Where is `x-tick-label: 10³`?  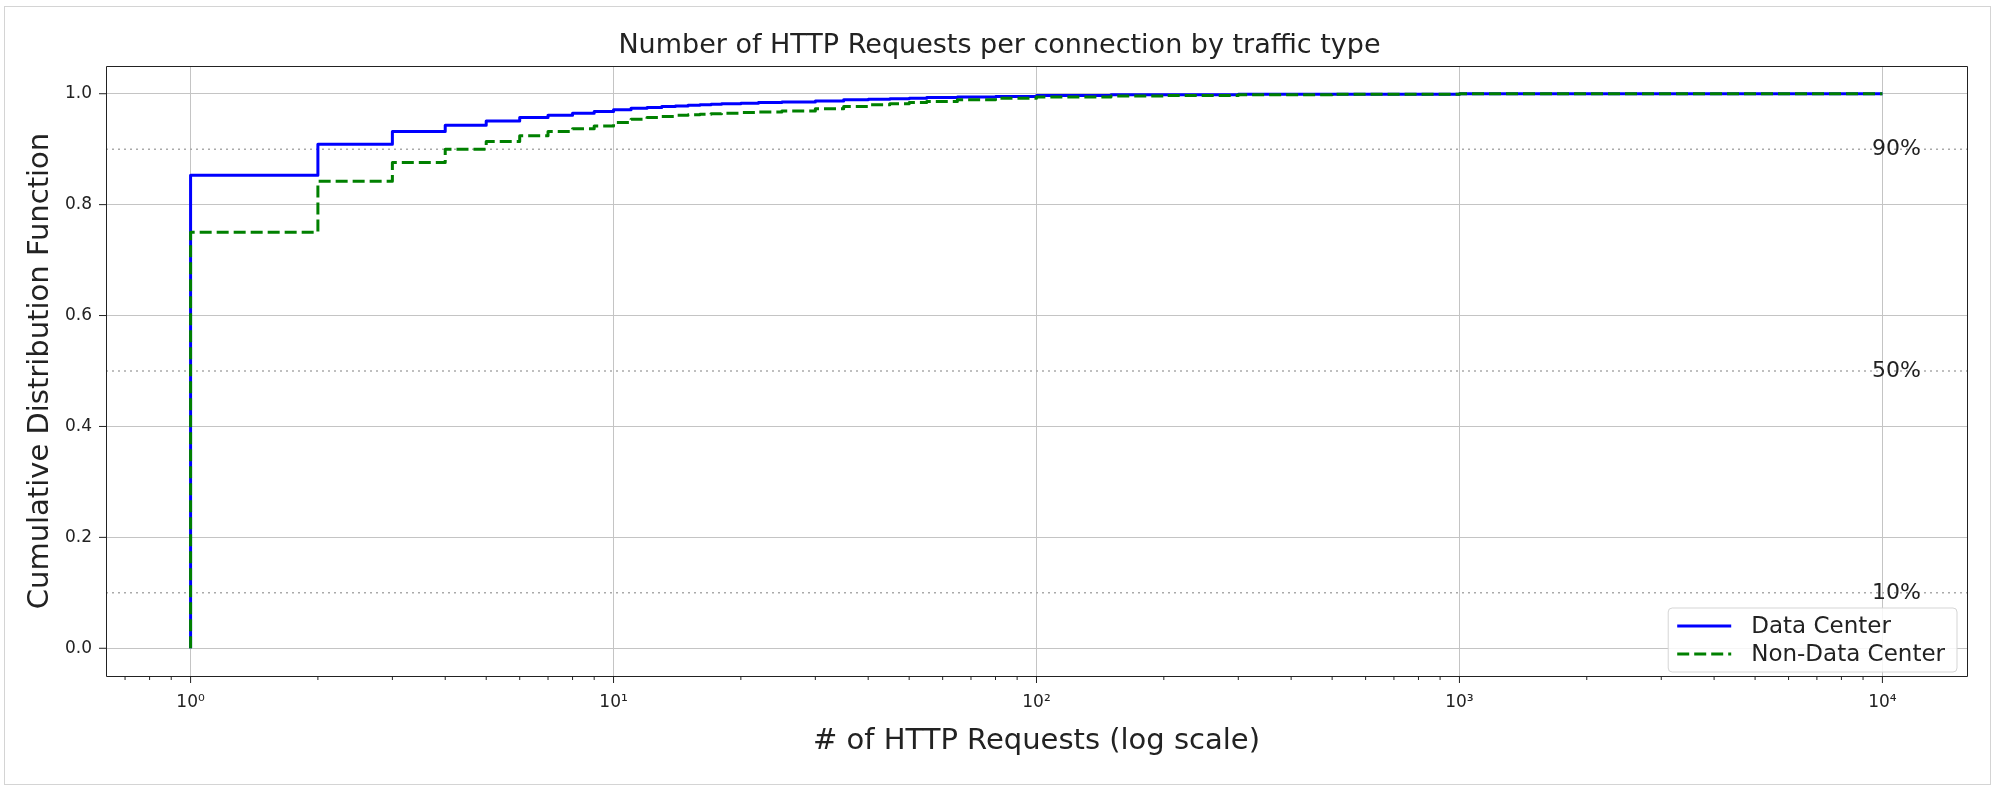 x-tick-label: 10³ is located at coordinates (1459, 700).